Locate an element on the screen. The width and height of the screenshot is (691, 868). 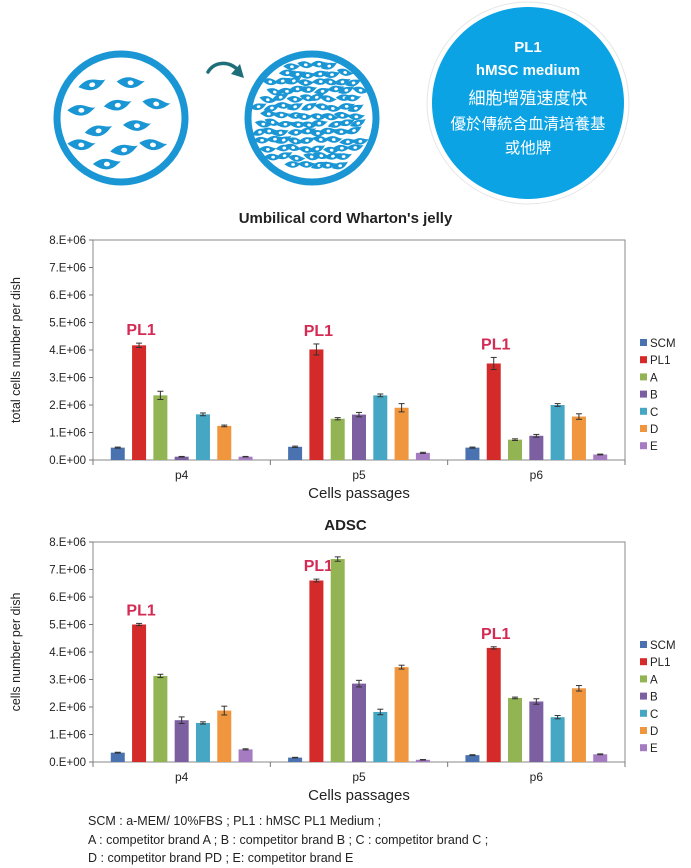
badge-line5: 或他牌 is located at coordinates (528, 148).